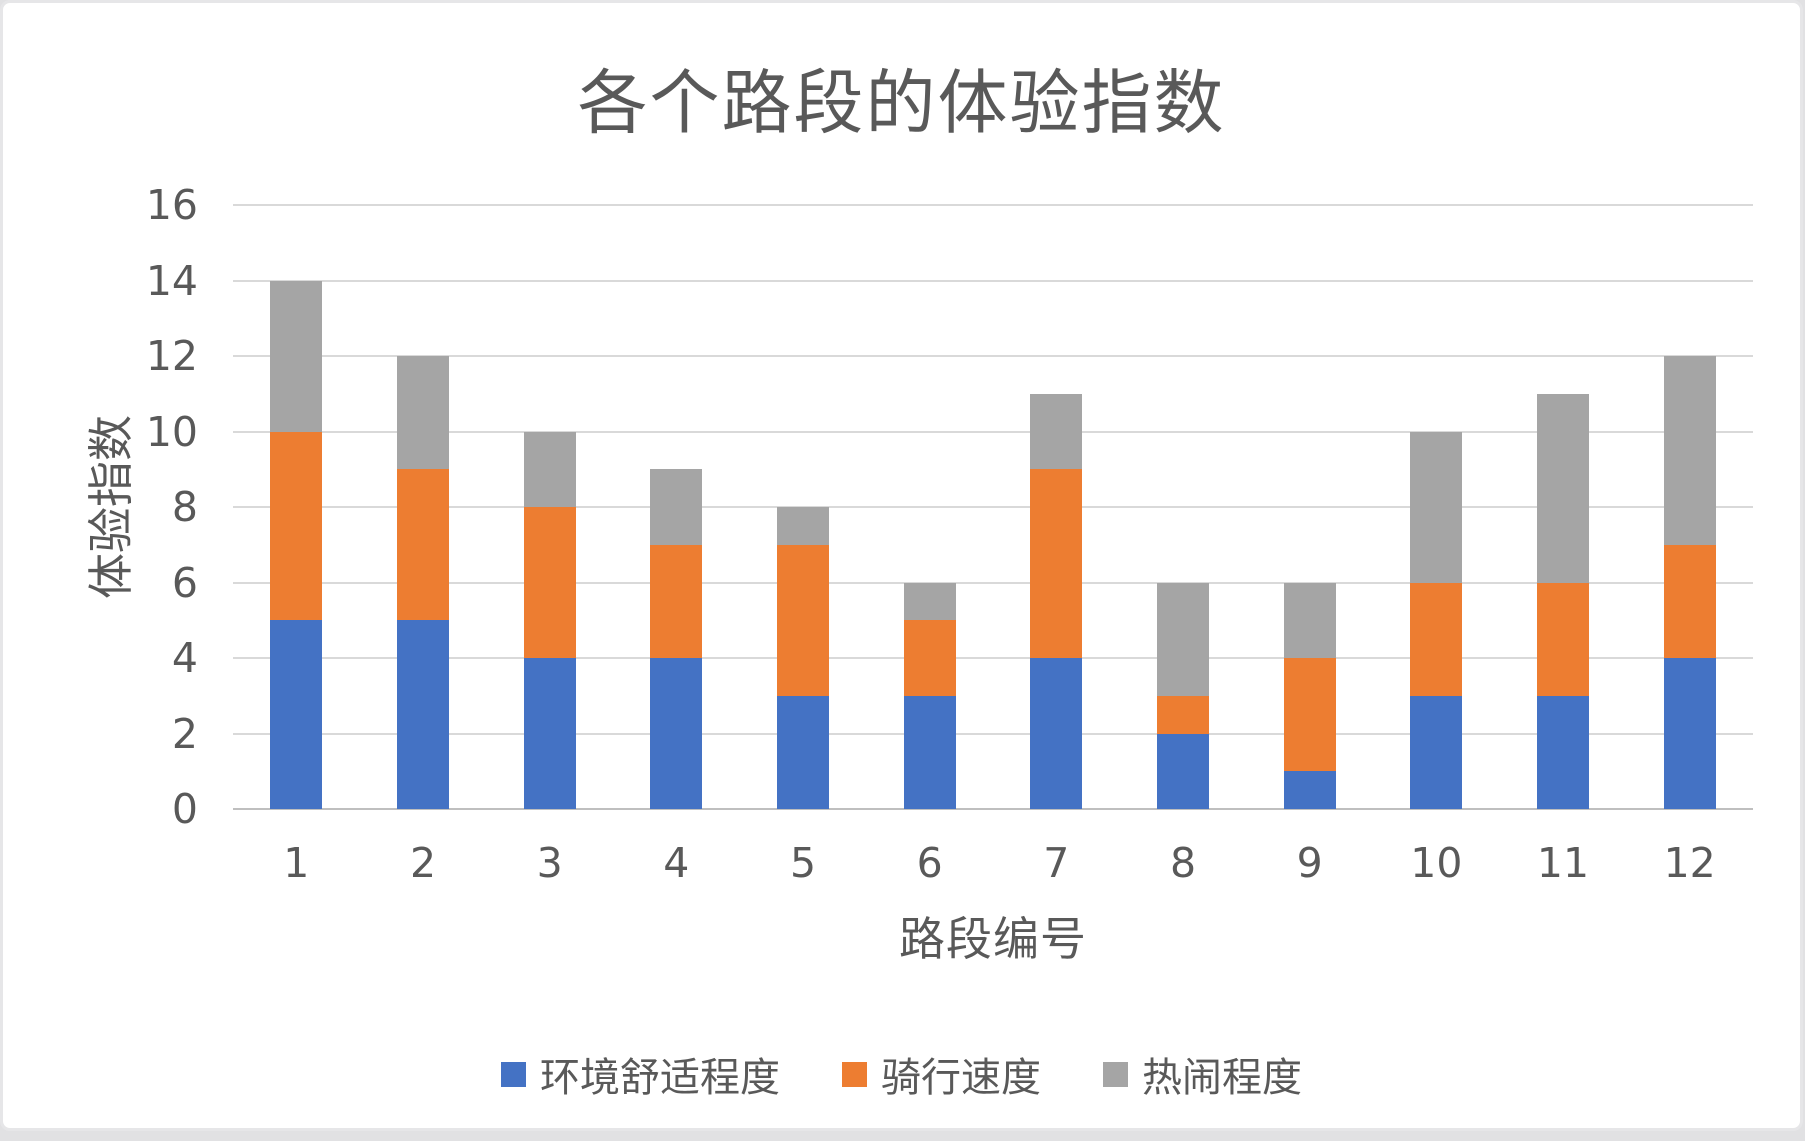  What do you see at coordinates (1183, 771) in the screenshot?
I see `bar-segment-环境舒适程度-8` at bounding box center [1183, 771].